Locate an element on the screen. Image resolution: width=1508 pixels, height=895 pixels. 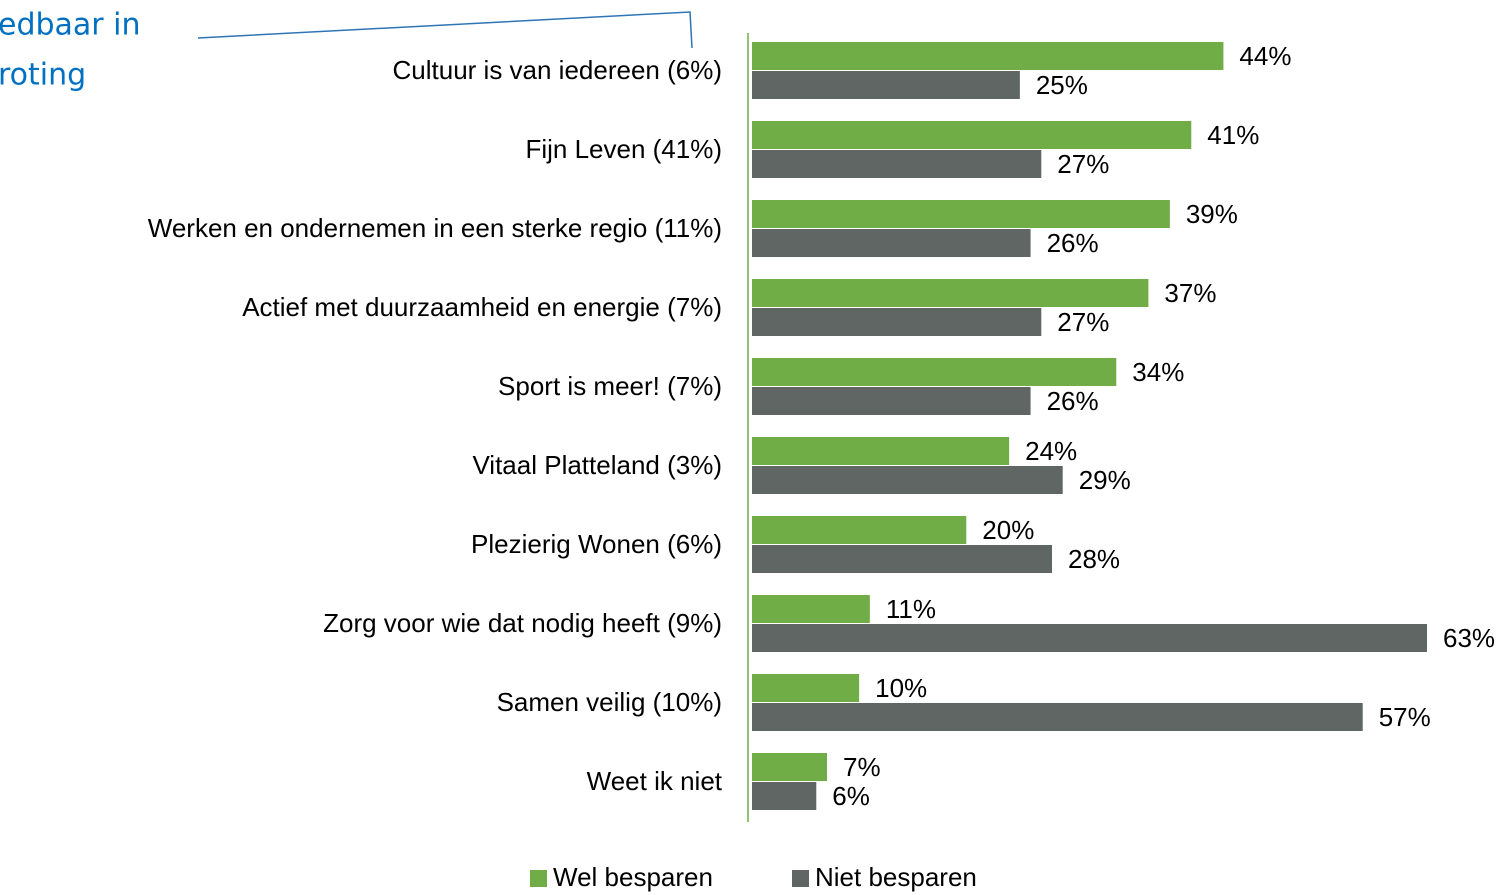
value-label: 25% is located at coordinates (1062, 85).